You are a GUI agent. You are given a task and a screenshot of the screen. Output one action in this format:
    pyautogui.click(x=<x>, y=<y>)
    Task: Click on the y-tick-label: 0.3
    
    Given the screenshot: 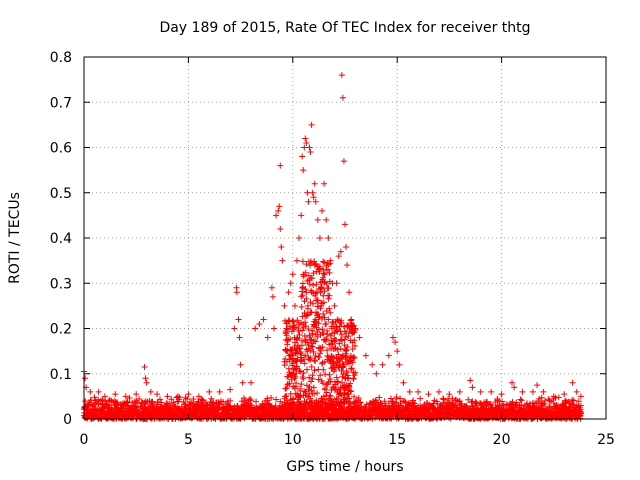 What is the action you would take?
    pyautogui.click(x=61, y=284)
    